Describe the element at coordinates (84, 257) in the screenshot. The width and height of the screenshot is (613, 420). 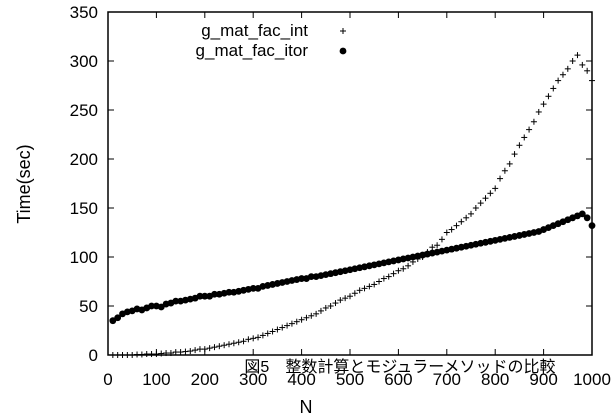
I see `y-tick-label: 100` at that location.